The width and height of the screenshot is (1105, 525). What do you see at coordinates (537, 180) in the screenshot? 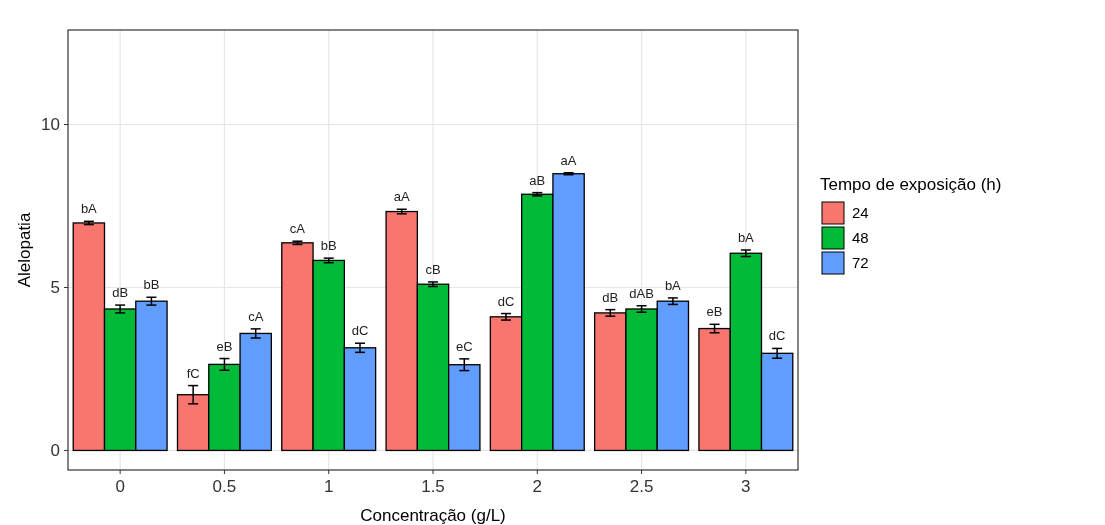
I see `data-label: aB` at bounding box center [537, 180].